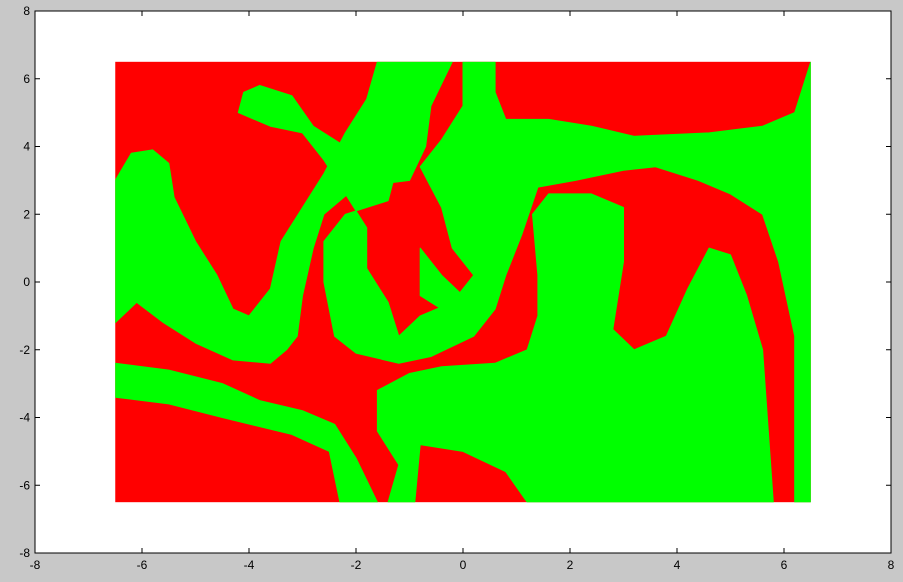 Image resolution: width=903 pixels, height=582 pixels. Describe the element at coordinates (891, 565) in the screenshot. I see `x-tick-label: 8` at that location.